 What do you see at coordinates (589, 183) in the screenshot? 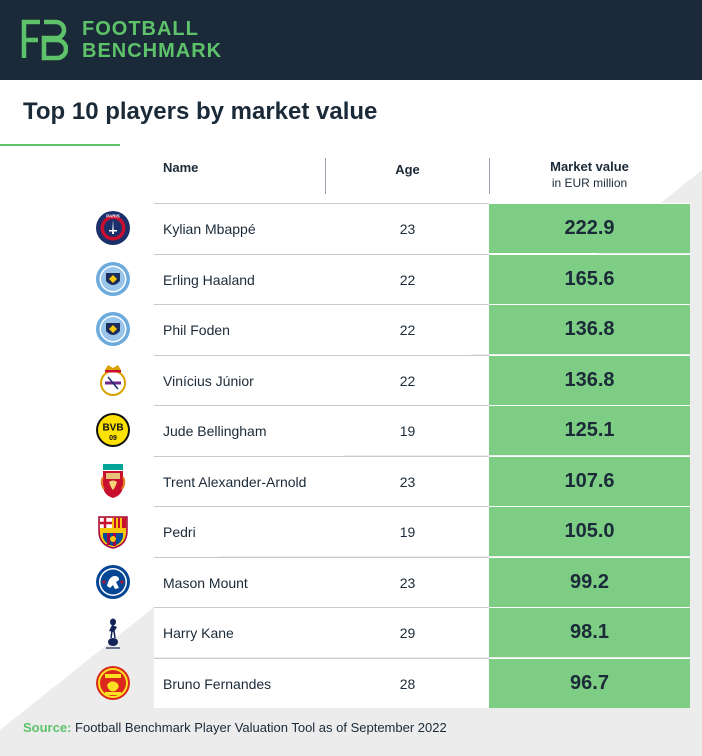
I see `market-value-unit: in EUR million` at bounding box center [589, 183].